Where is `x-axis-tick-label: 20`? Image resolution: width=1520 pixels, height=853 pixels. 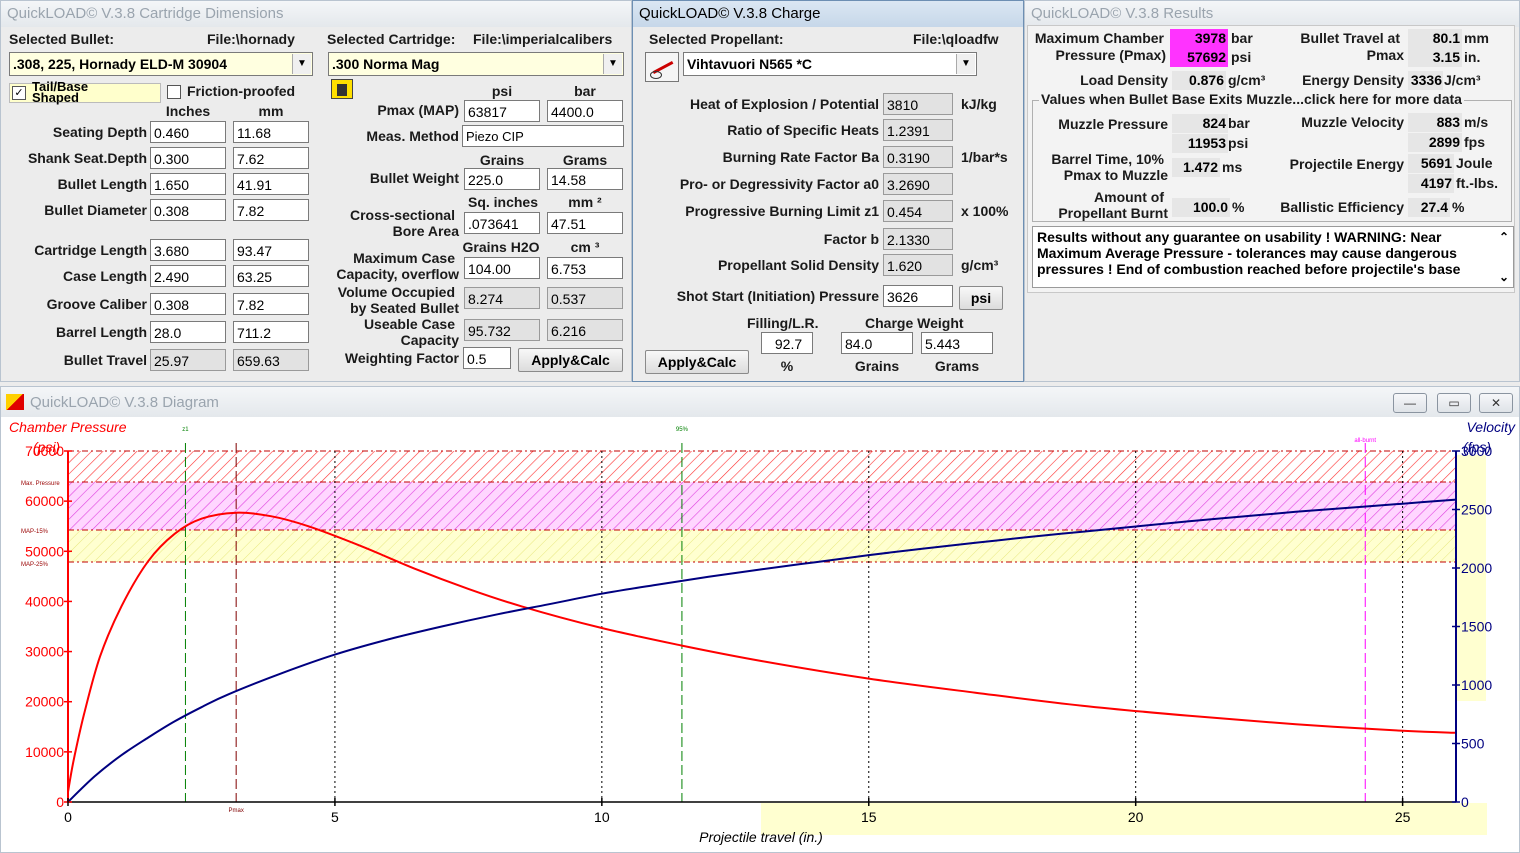
x-axis-tick-label: 20 is located at coordinates (1136, 817).